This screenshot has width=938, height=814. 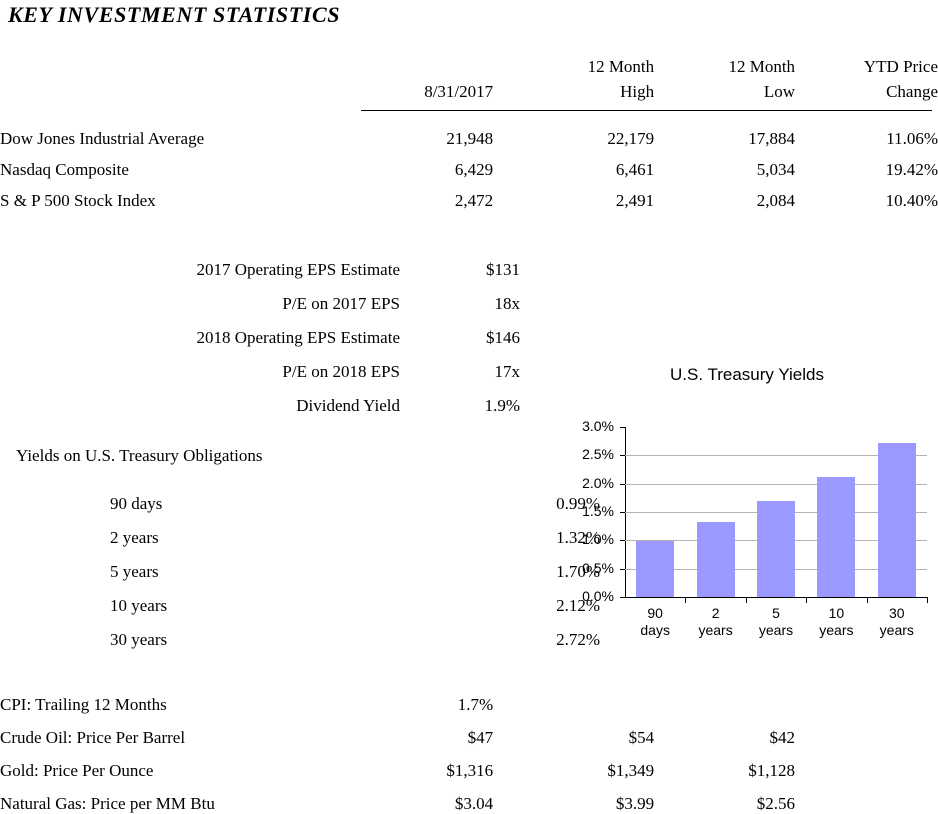 I want to click on index-row-high: 22,179, so click(x=631, y=138).